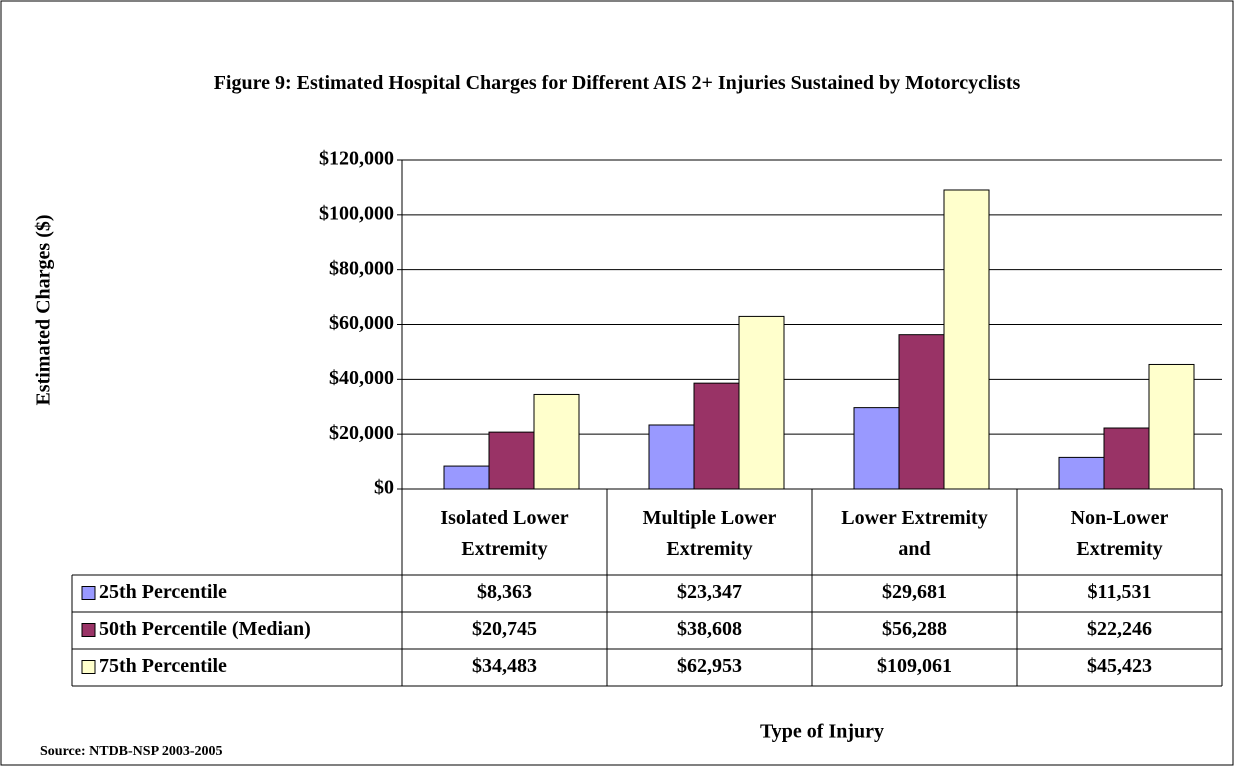 This screenshot has width=1235, height=767. What do you see at coordinates (504, 629) in the screenshot?
I see `value-label: $20,745` at bounding box center [504, 629].